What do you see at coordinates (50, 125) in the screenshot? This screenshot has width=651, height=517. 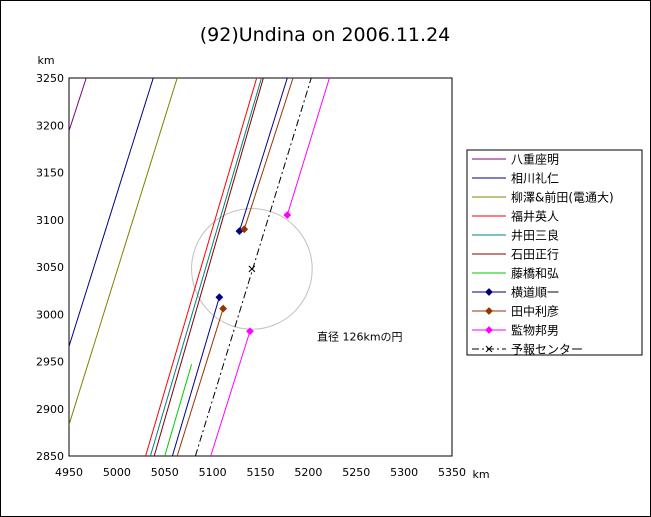 I see `y-tick-label-3200: 3200` at bounding box center [50, 125].